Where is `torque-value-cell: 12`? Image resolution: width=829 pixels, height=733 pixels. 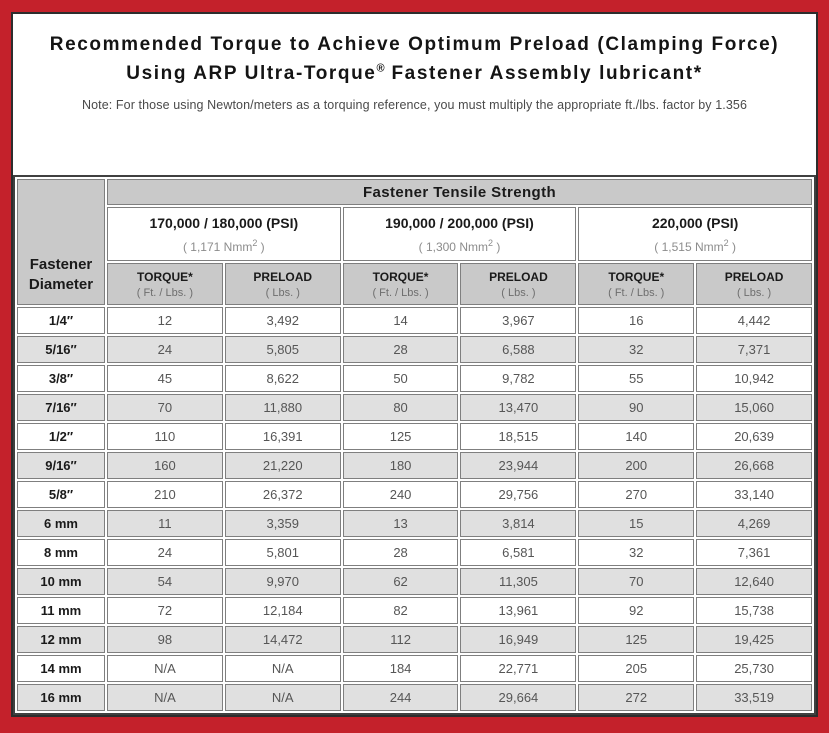 torque-value-cell: 12 is located at coordinates (165, 320).